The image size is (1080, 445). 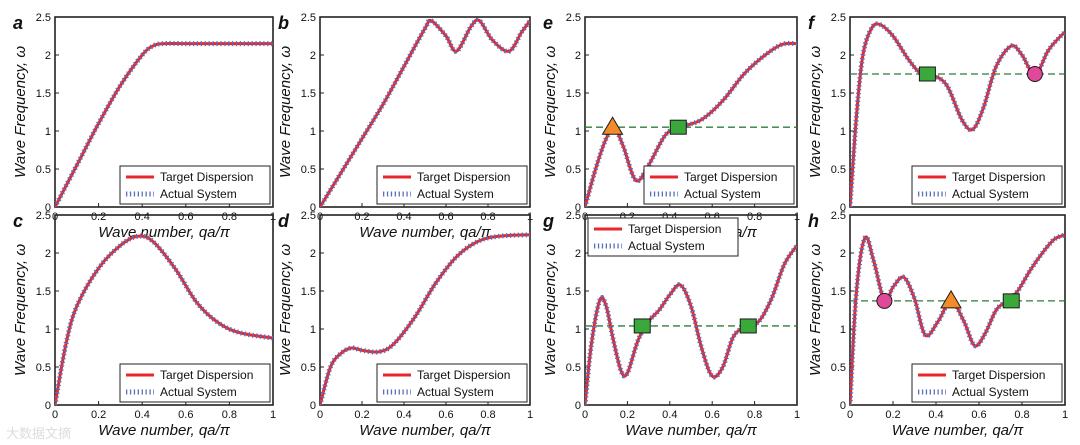 What do you see at coordinates (548, 23) in the screenshot?
I see `panel-label: e` at bounding box center [548, 23].